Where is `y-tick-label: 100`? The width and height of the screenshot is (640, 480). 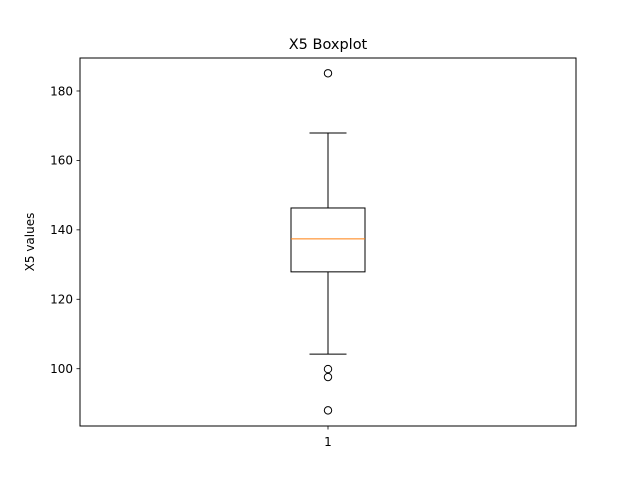
y-tick-label: 100 is located at coordinates (61, 369).